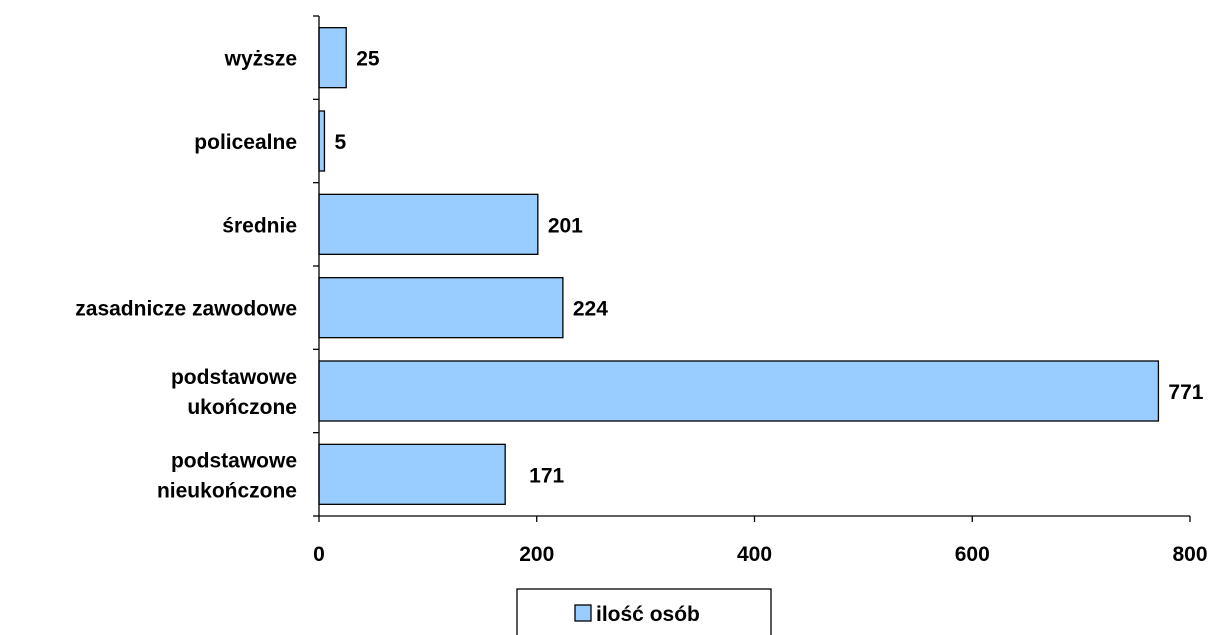 The height and width of the screenshot is (635, 1215). Describe the element at coordinates (234, 392) in the screenshot. I see `category-label: podstawowe ukończone` at that location.